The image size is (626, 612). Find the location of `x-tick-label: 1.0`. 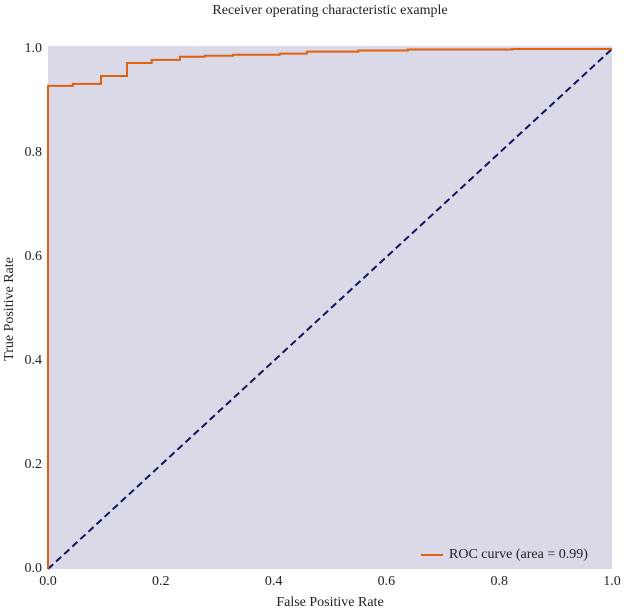

x-tick-label: 1.0 is located at coordinates (612, 581).